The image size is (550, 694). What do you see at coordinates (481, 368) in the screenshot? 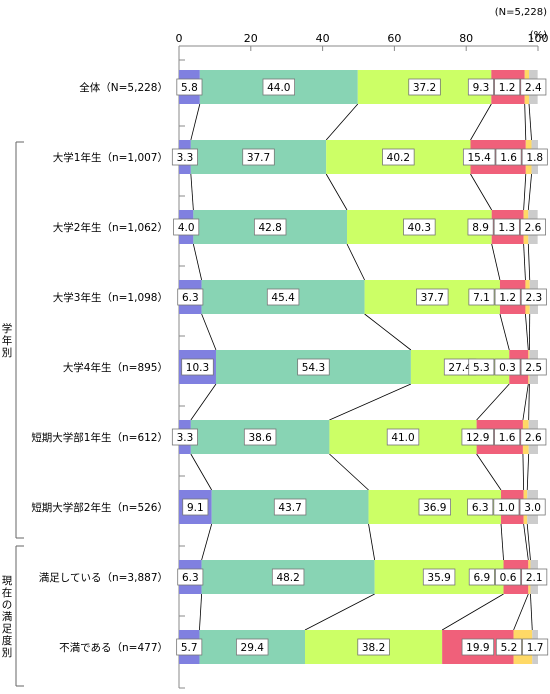
I see `data-label: 5.3` at bounding box center [481, 368].